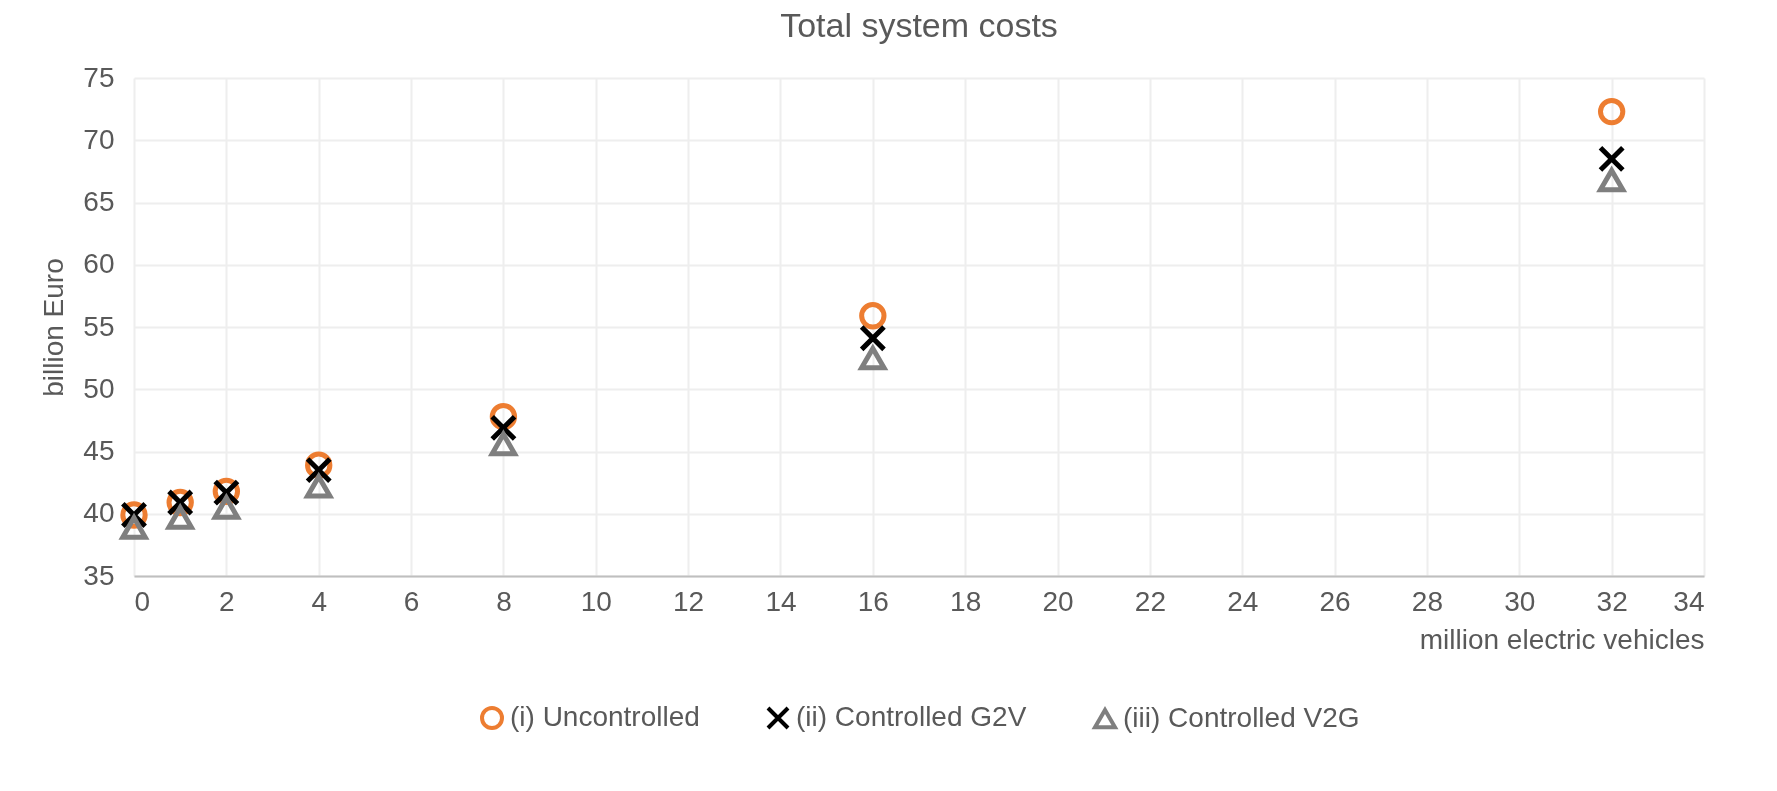 This screenshot has height=791, width=1777. What do you see at coordinates (99, 201) in the screenshot?
I see `y-tick-label: 65` at bounding box center [99, 201].